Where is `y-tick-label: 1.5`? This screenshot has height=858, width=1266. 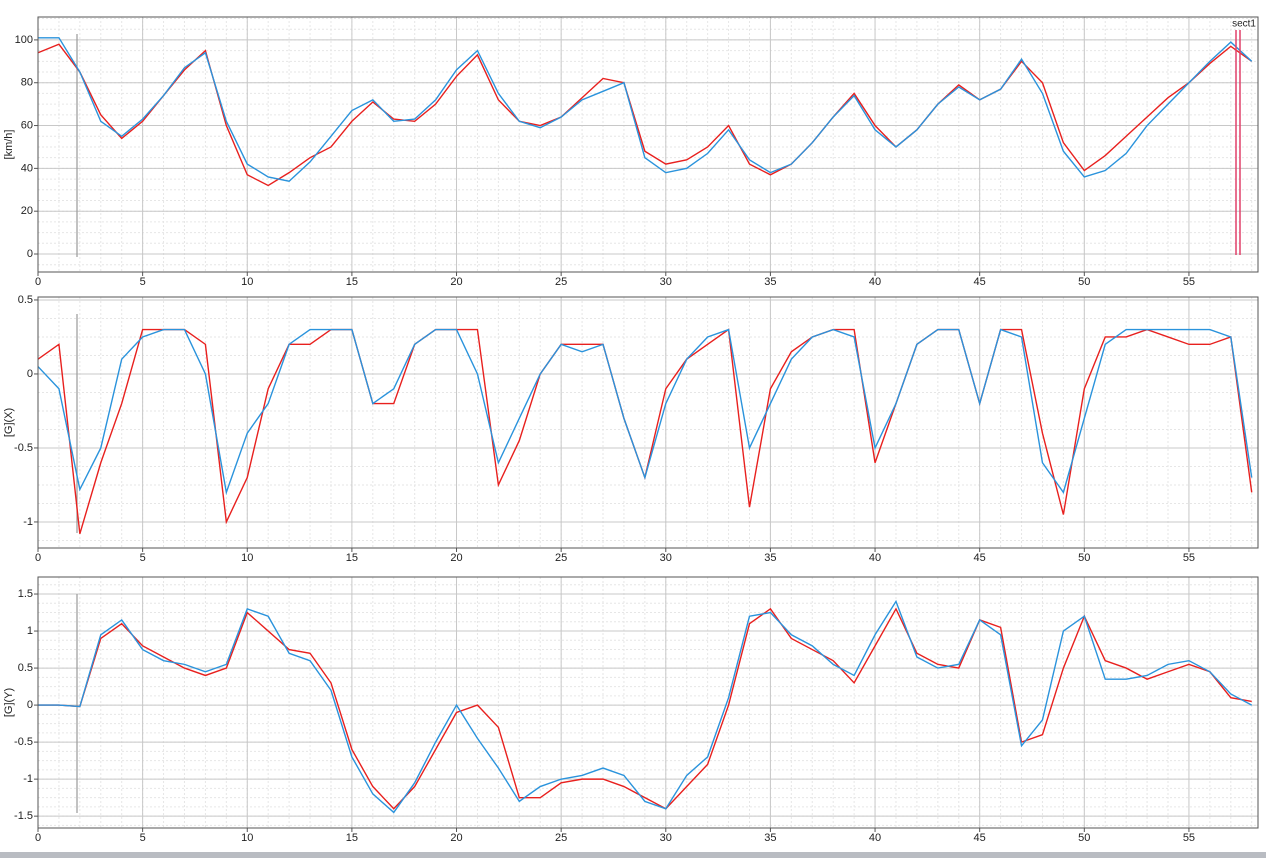 y-tick-label: 1.5 is located at coordinates (25, 594).